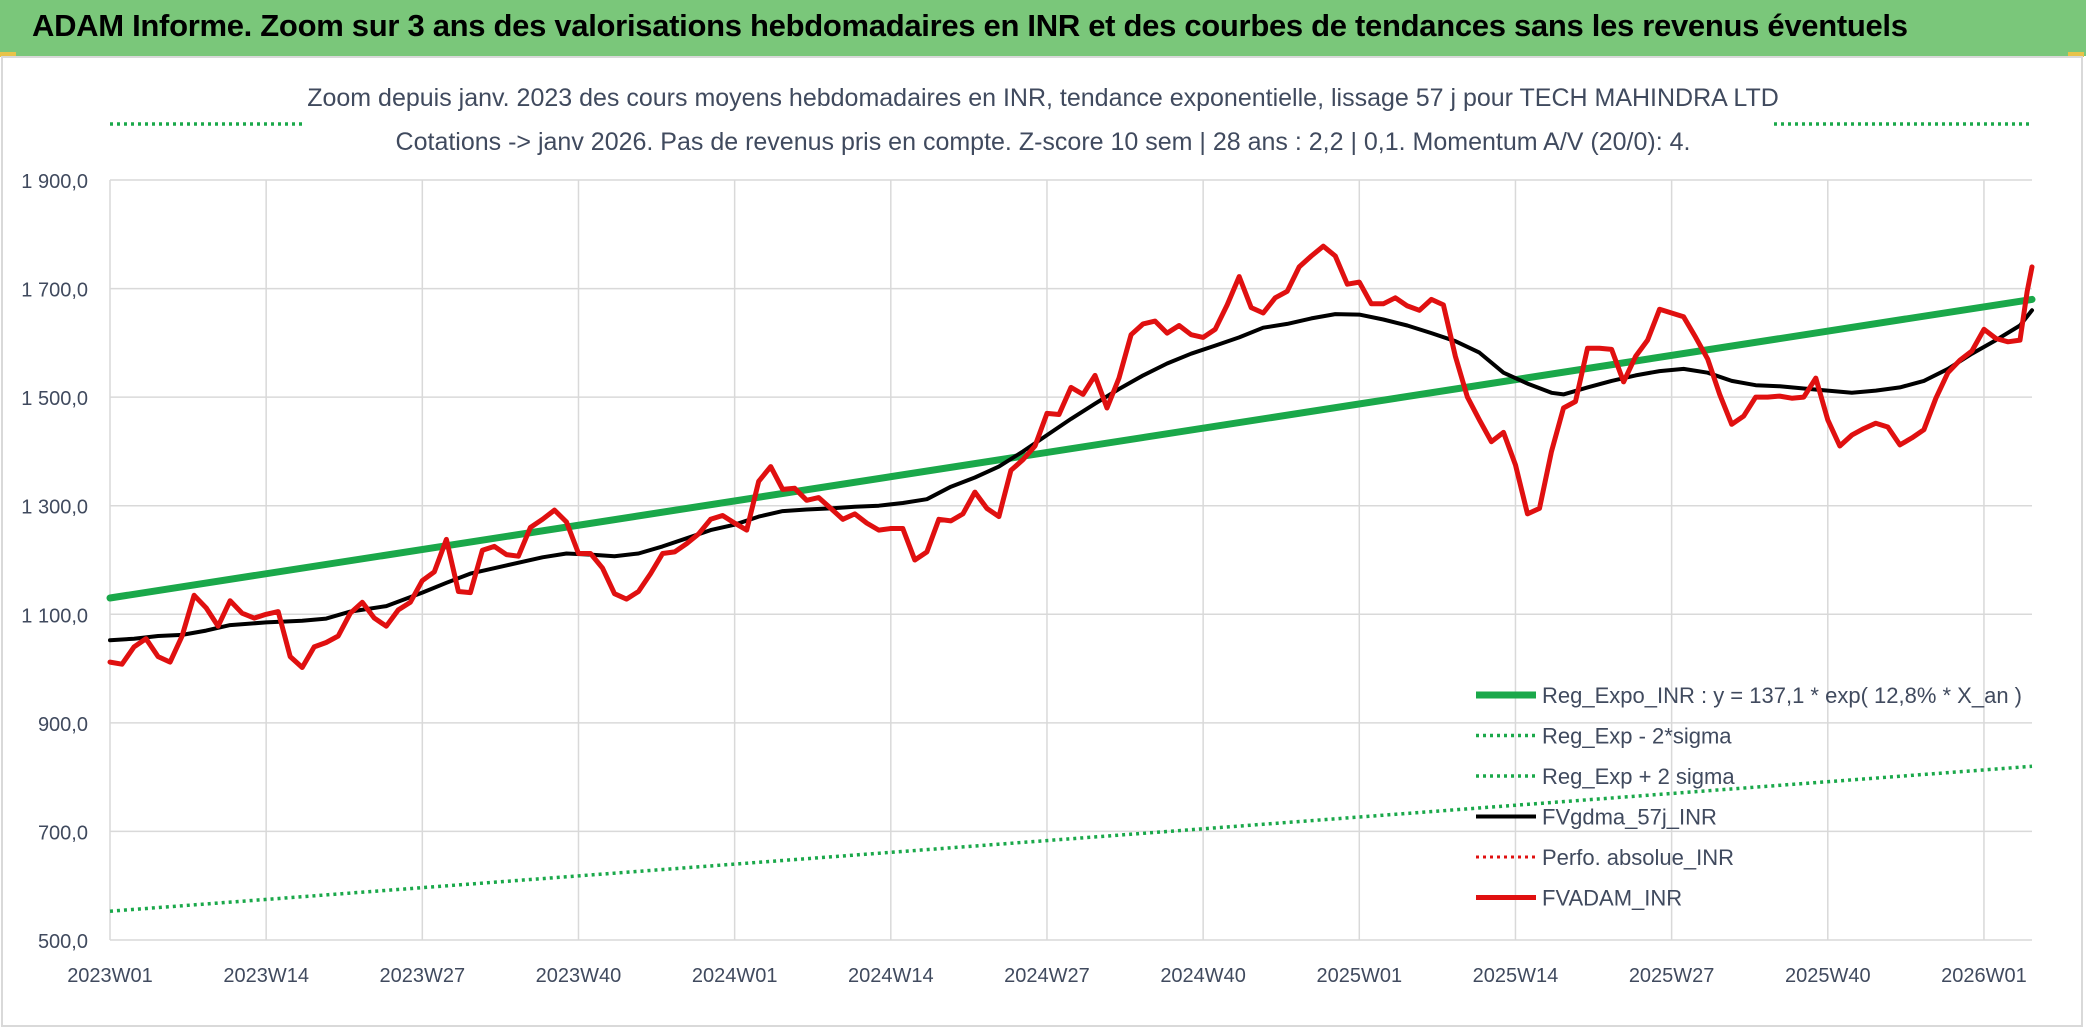 This screenshot has height=1031, width=2086. What do you see at coordinates (110, 976) in the screenshot?
I see `x-tick-label: 2023W01` at bounding box center [110, 976].